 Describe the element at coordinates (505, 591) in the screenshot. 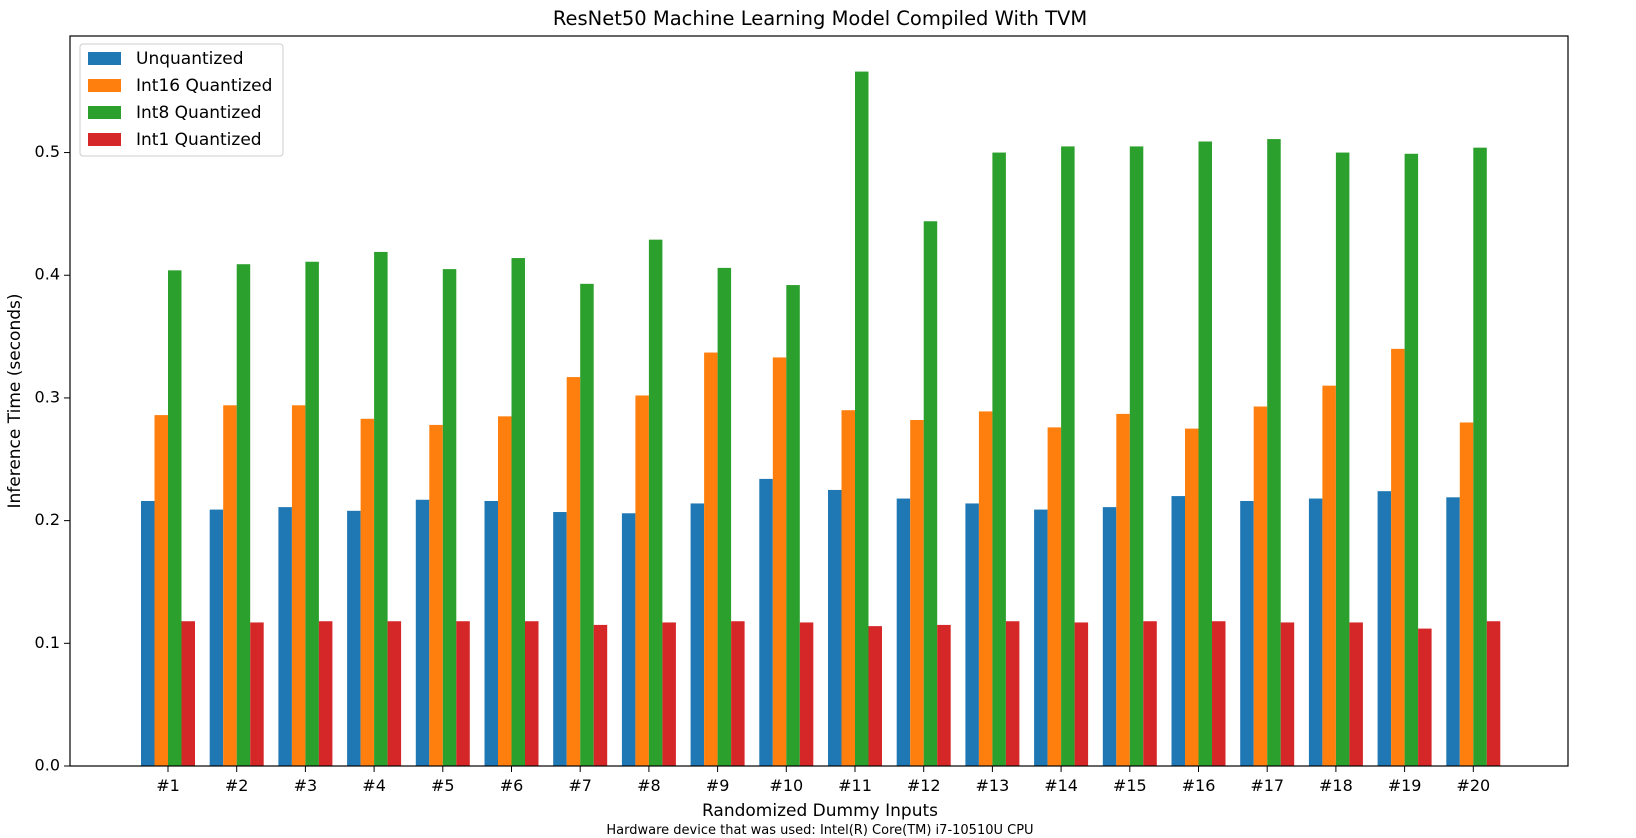

I see `bar-2-#6` at that location.